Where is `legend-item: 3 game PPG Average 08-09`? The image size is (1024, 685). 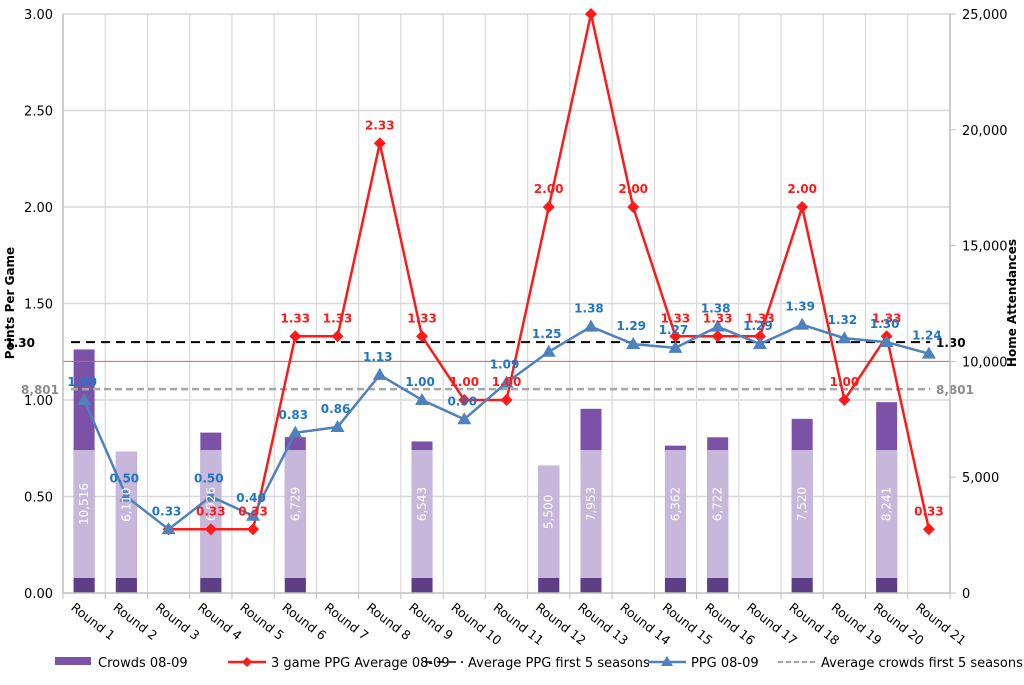
legend-item: 3 game PPG Average 08-09 is located at coordinates (339, 663).